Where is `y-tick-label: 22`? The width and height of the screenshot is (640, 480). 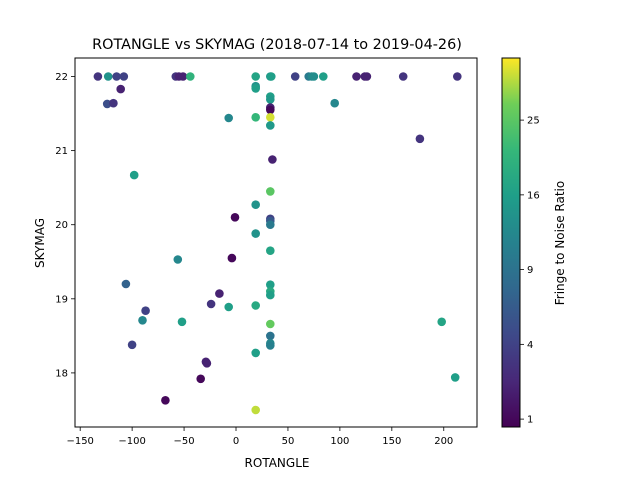
y-tick-label: 22 is located at coordinates (61, 77).